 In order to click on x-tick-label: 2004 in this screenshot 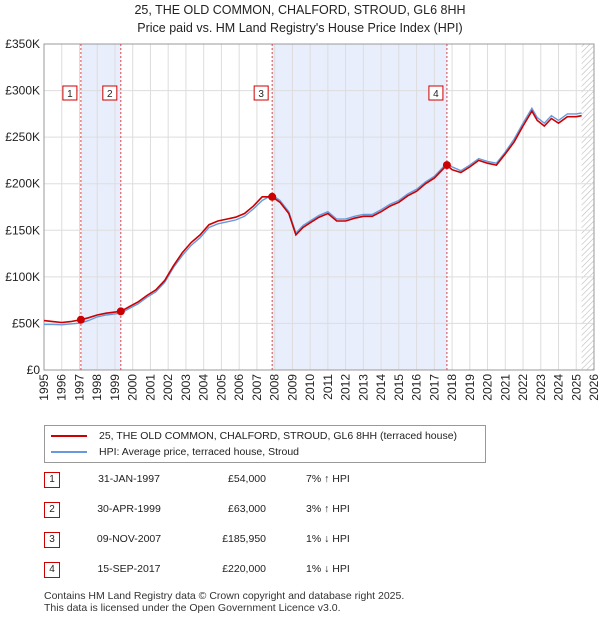, I will do `click(204, 387)`.